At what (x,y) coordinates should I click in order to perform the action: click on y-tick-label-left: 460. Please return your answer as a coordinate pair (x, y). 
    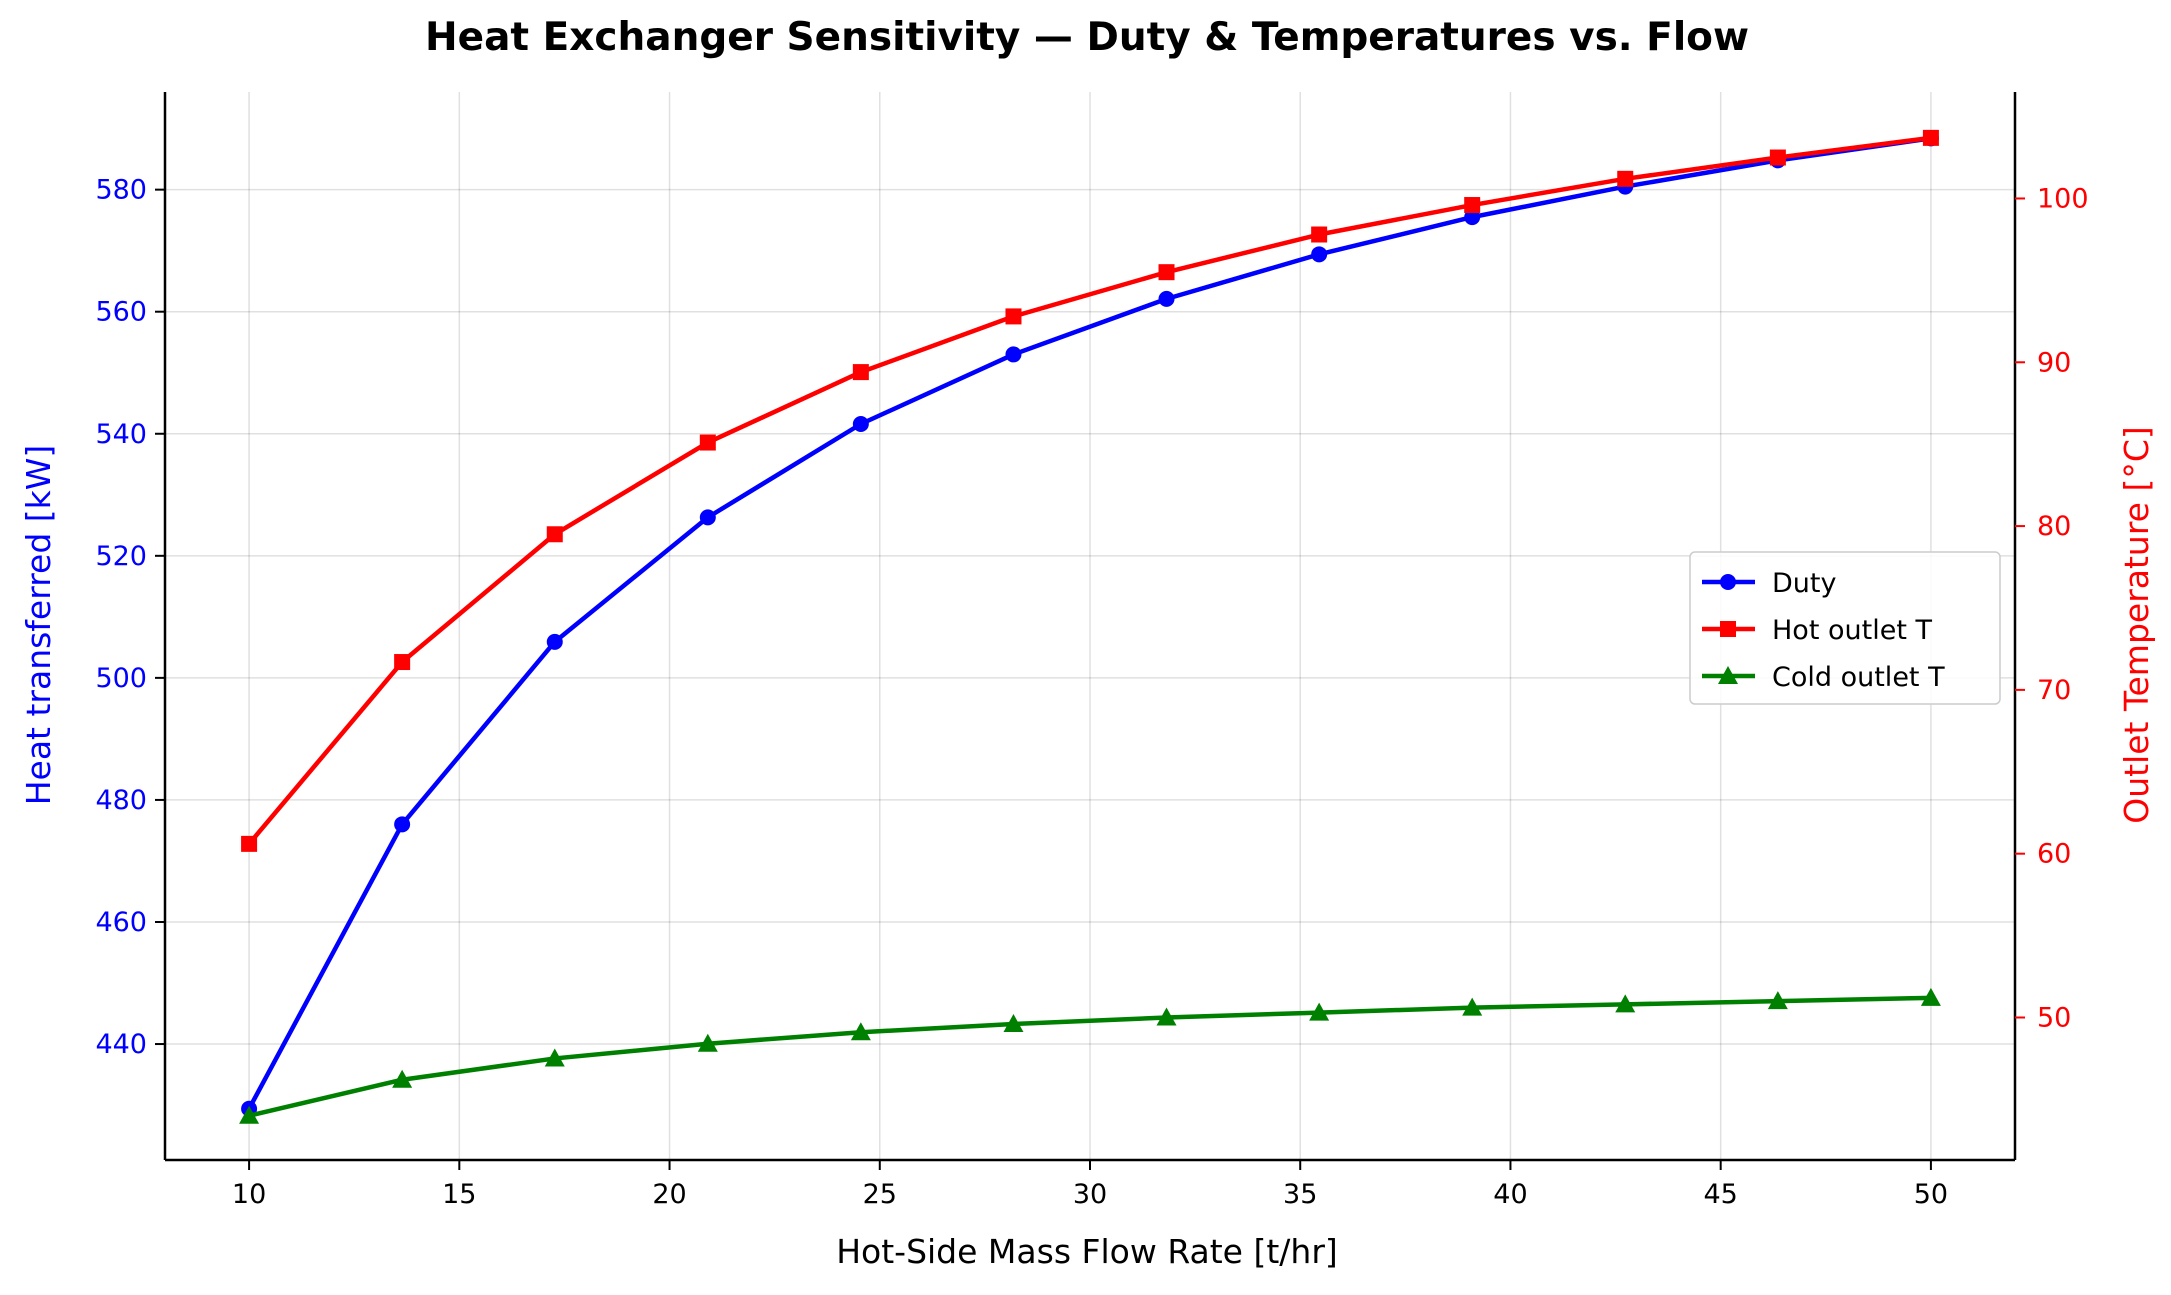
    Looking at the image, I should click on (121, 922).